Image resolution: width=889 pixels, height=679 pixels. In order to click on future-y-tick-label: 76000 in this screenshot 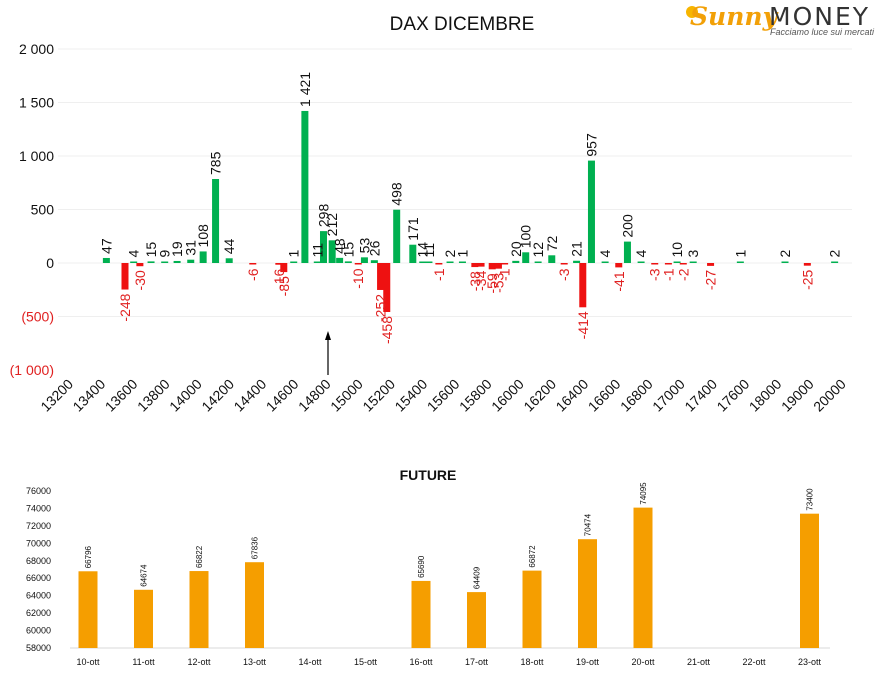, I will do `click(38, 491)`.